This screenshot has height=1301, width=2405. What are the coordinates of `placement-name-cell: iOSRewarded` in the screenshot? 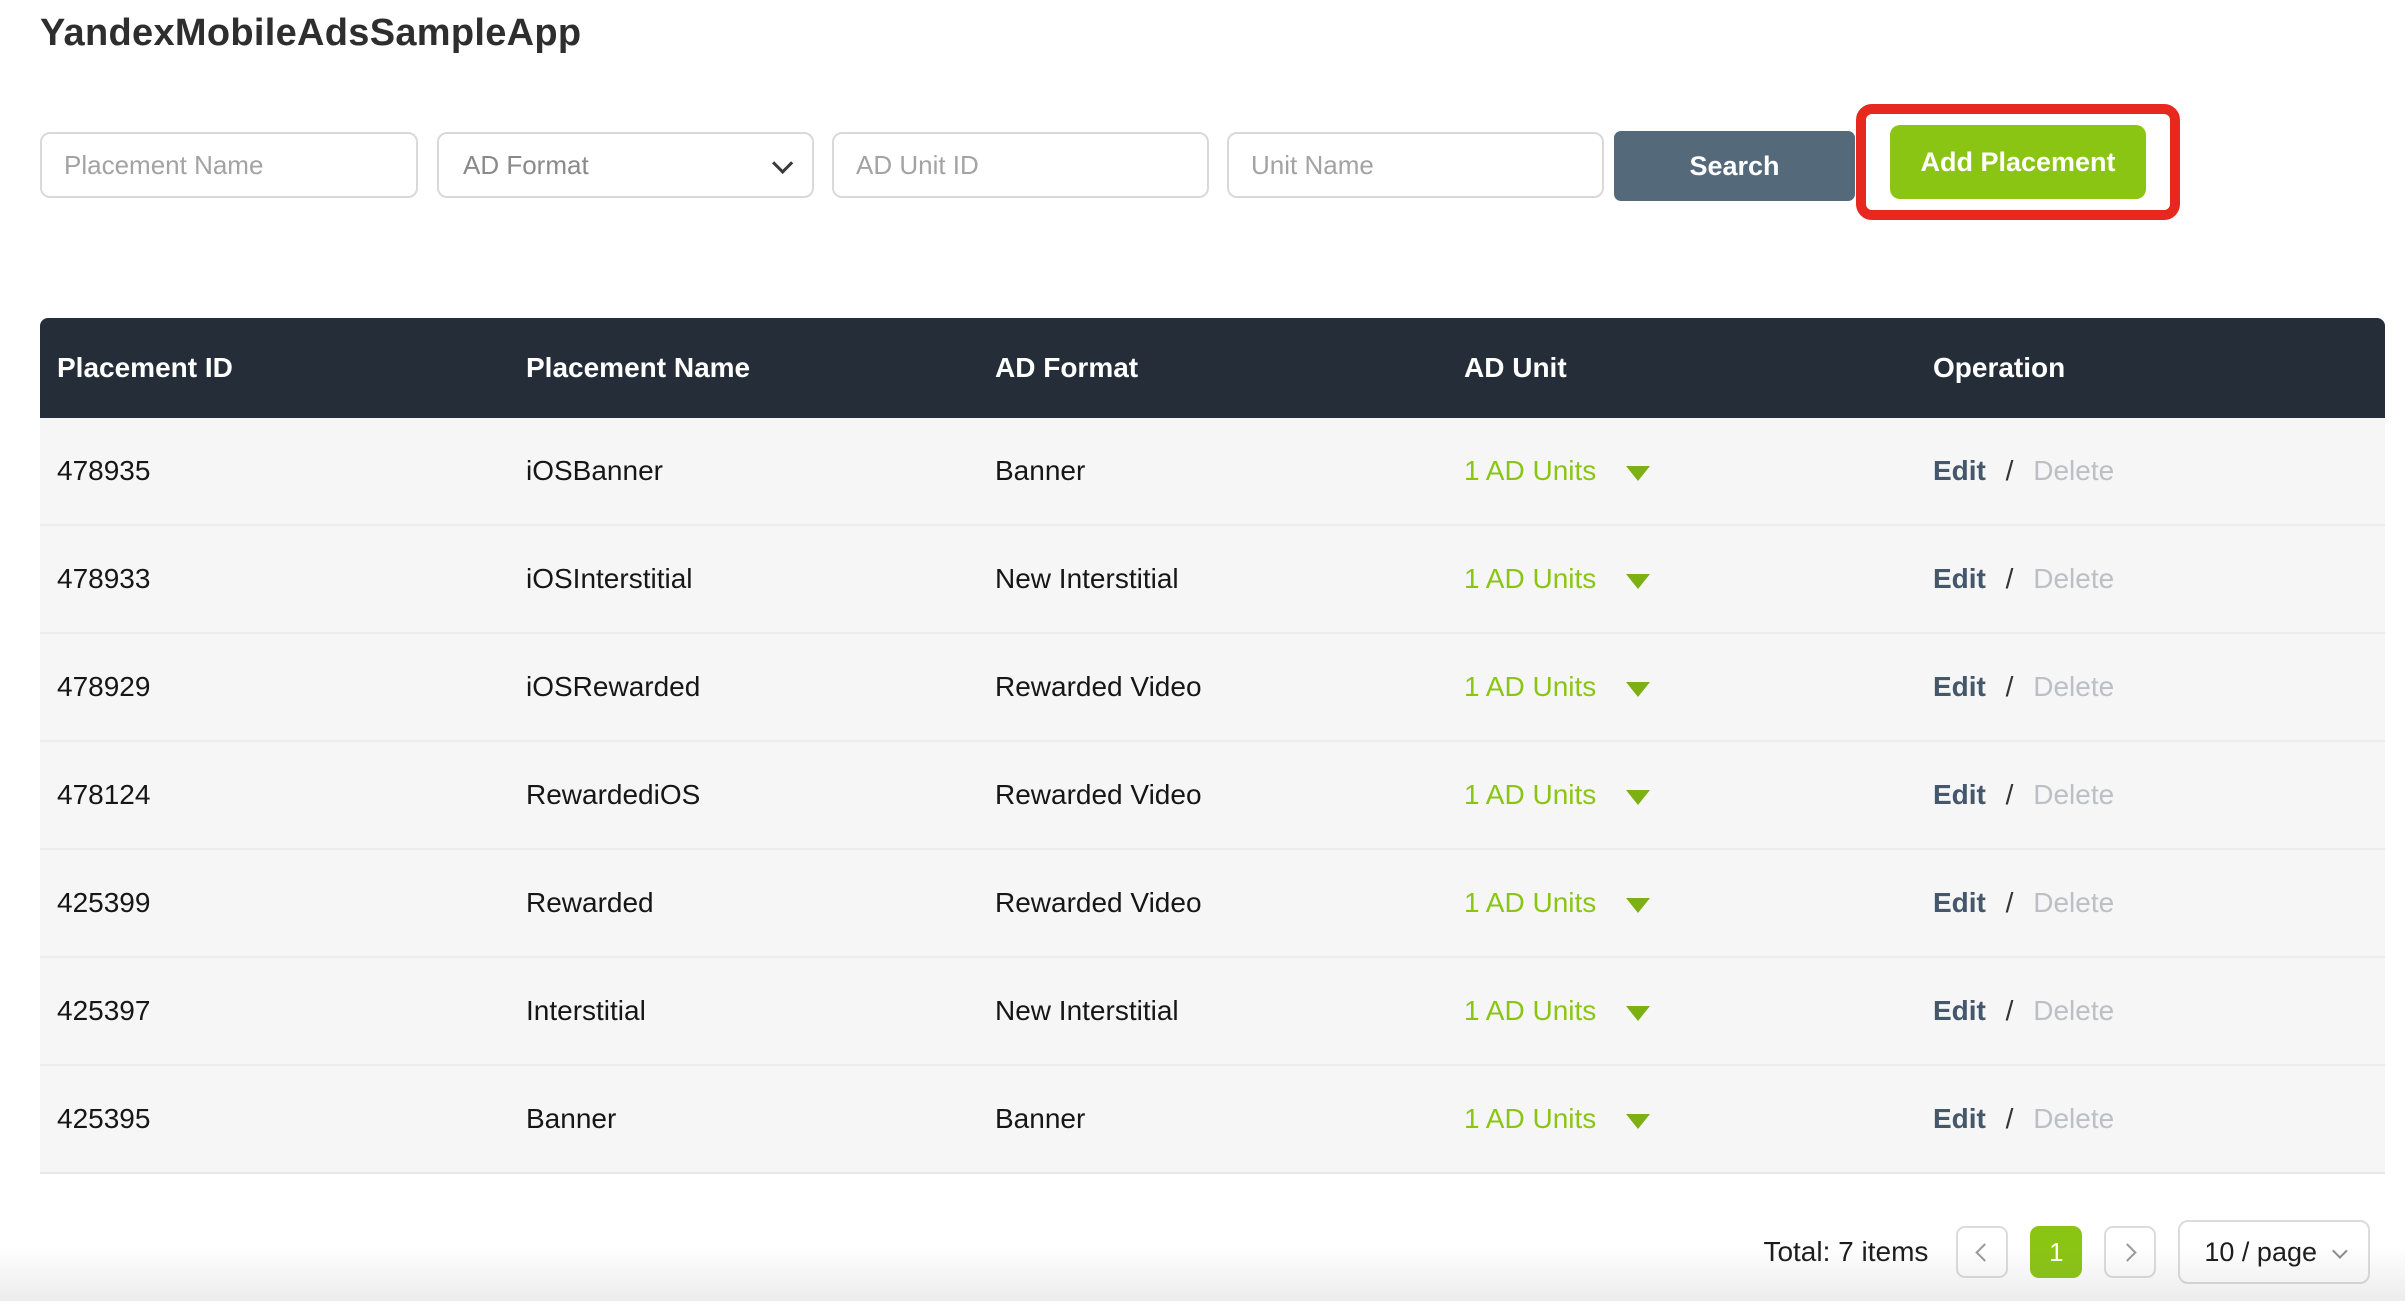 It's located at (613, 686).